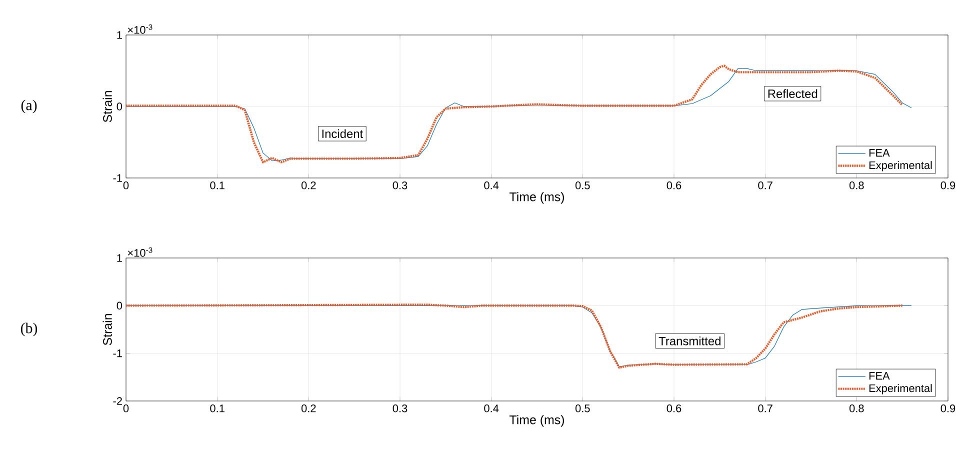  What do you see at coordinates (117, 401) in the screenshot?
I see `y-tick-label: -2` at bounding box center [117, 401].